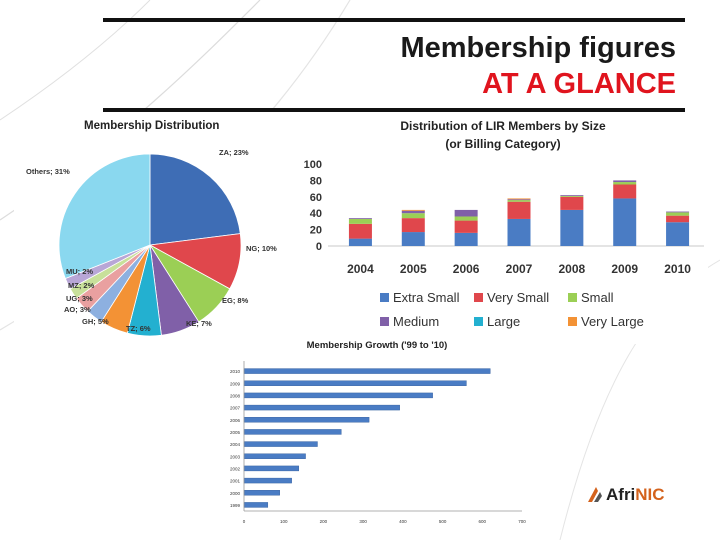  I want to click on pie-slice-label: MU; 2%, so click(79, 271).